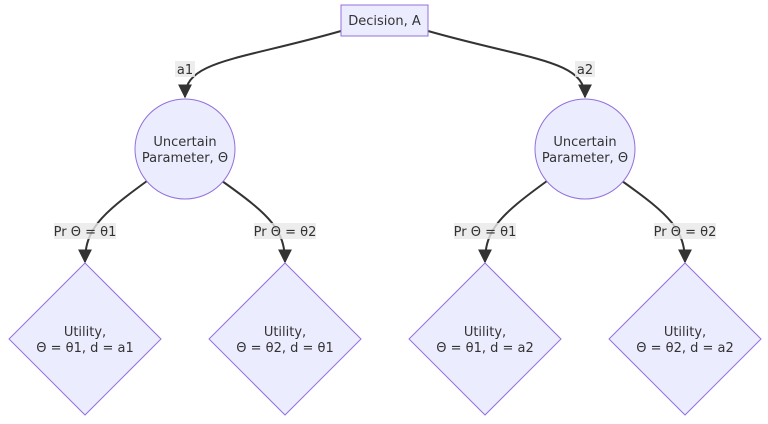 This screenshot has height=424, width=768. What do you see at coordinates (85, 348) in the screenshot?
I see `svg-text: Θ = θ1, d = a1` at bounding box center [85, 348].